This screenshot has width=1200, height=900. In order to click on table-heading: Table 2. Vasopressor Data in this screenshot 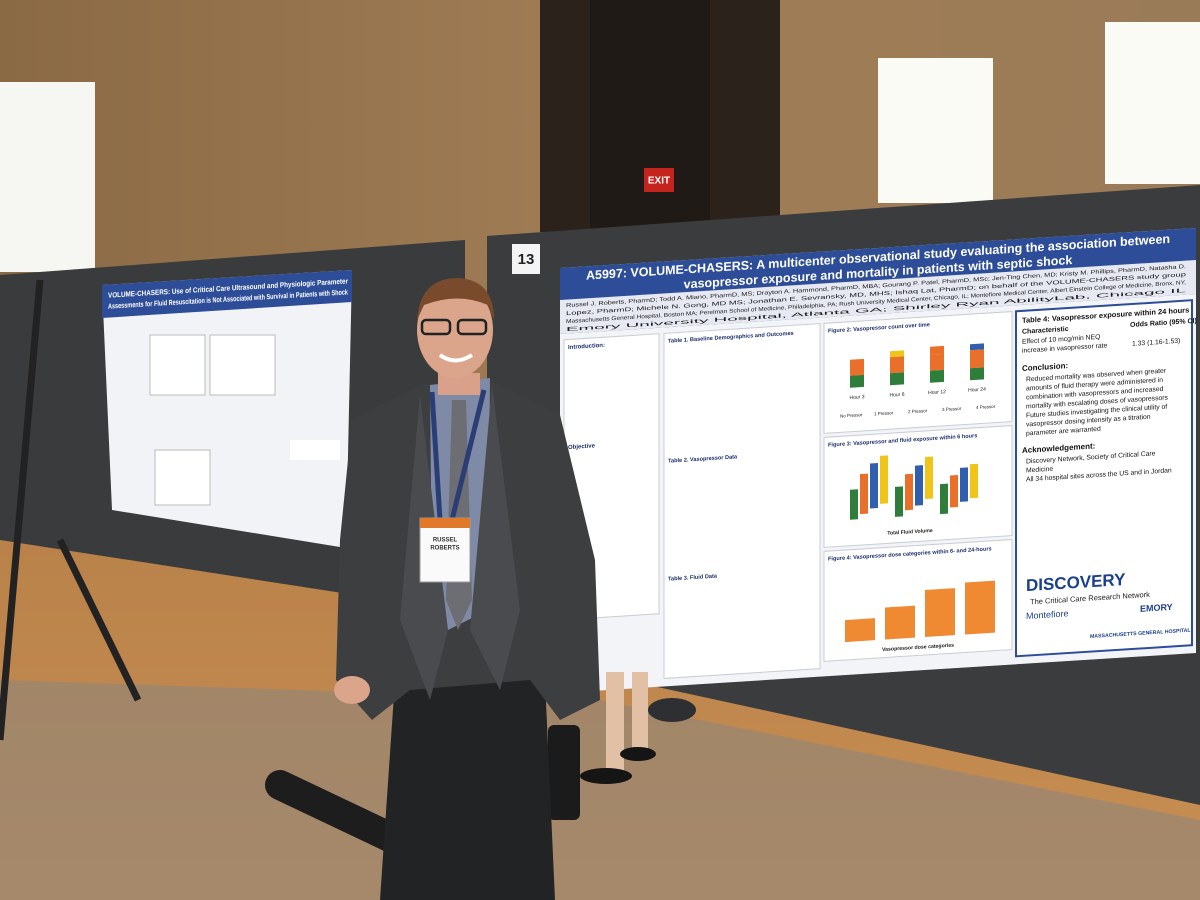, I will do `click(703, 459)`.